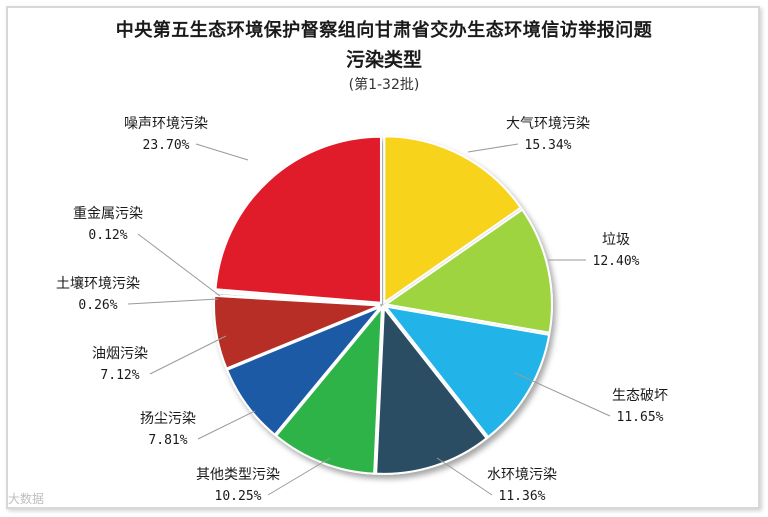  What do you see at coordinates (384, 85) in the screenshot?
I see `chart-period: (第1-32批)` at bounding box center [384, 85].